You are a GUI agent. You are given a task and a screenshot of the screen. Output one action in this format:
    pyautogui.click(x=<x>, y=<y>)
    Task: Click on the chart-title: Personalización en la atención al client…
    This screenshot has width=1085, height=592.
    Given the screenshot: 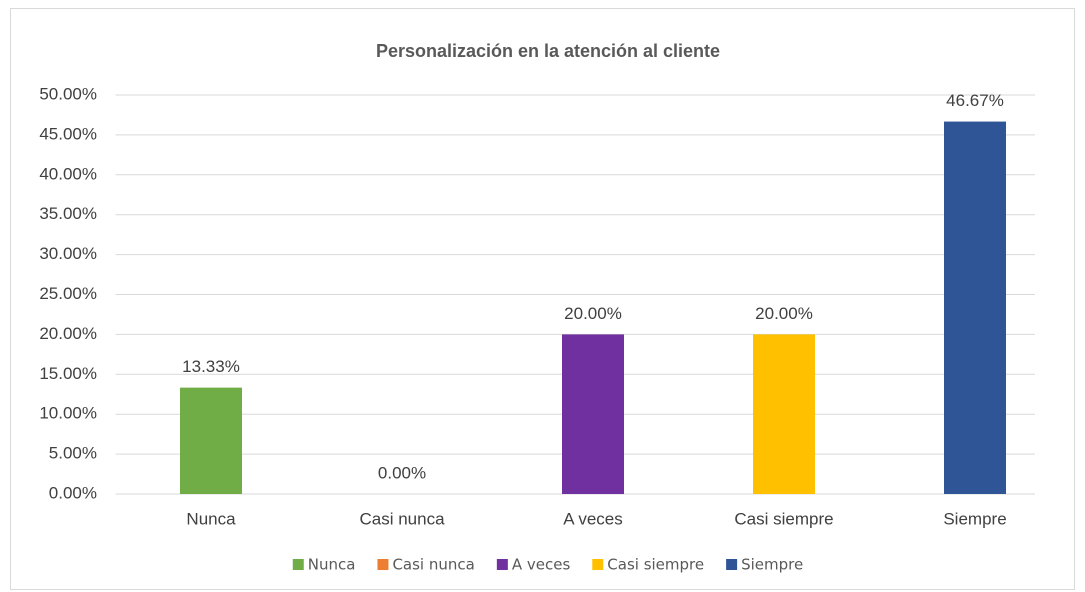 What is the action you would take?
    pyautogui.click(x=548, y=51)
    